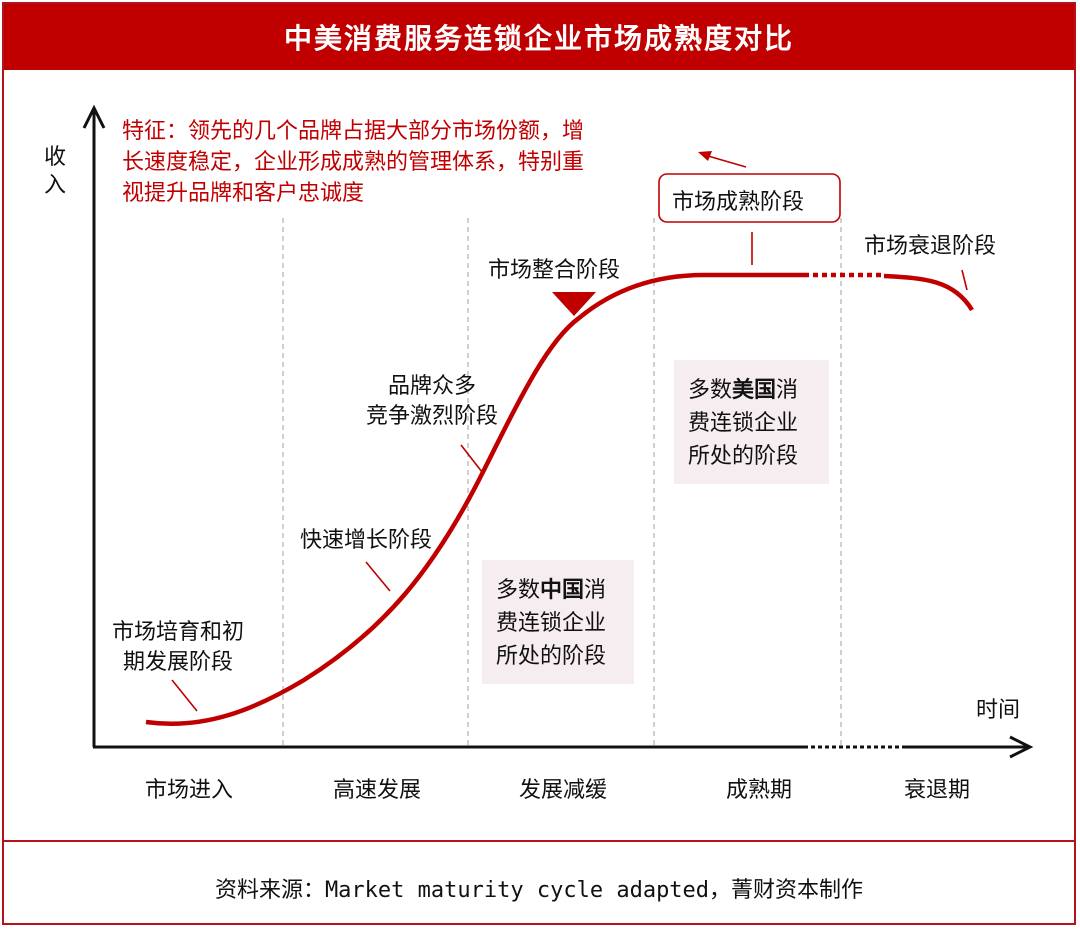 Image resolution: width=1080 pixels, height=929 pixels. I want to click on label-competition: 品牌众多 竞争激烈阶段, so click(432, 401).